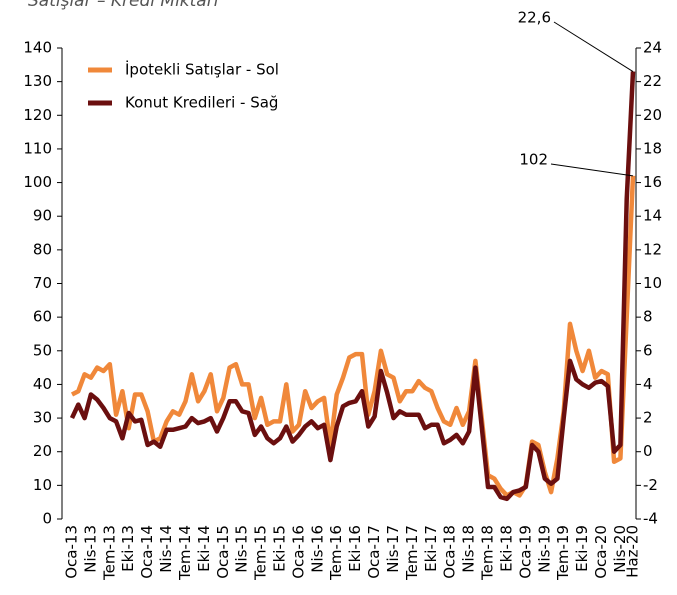  I want to click on x-tick-label: Nis-15, so click(242, 549).